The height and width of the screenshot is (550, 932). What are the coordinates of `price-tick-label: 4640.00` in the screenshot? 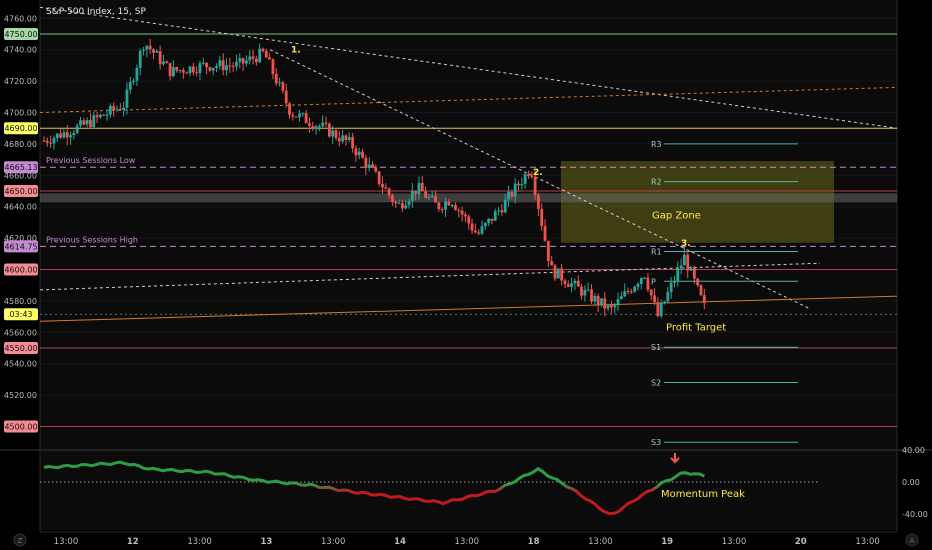 It's located at (20, 207).